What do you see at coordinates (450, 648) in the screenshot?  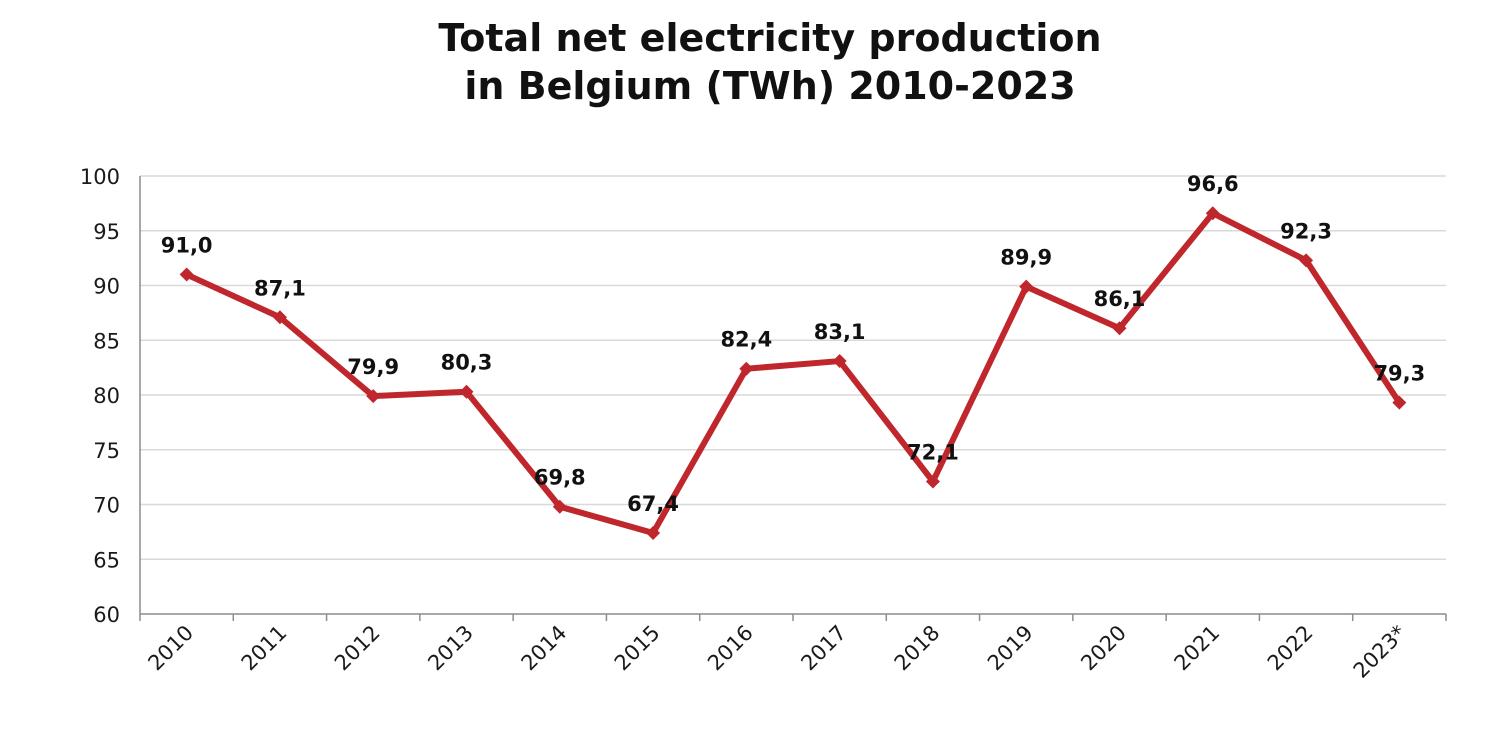 I see `x-tick-label: 2013` at bounding box center [450, 648].